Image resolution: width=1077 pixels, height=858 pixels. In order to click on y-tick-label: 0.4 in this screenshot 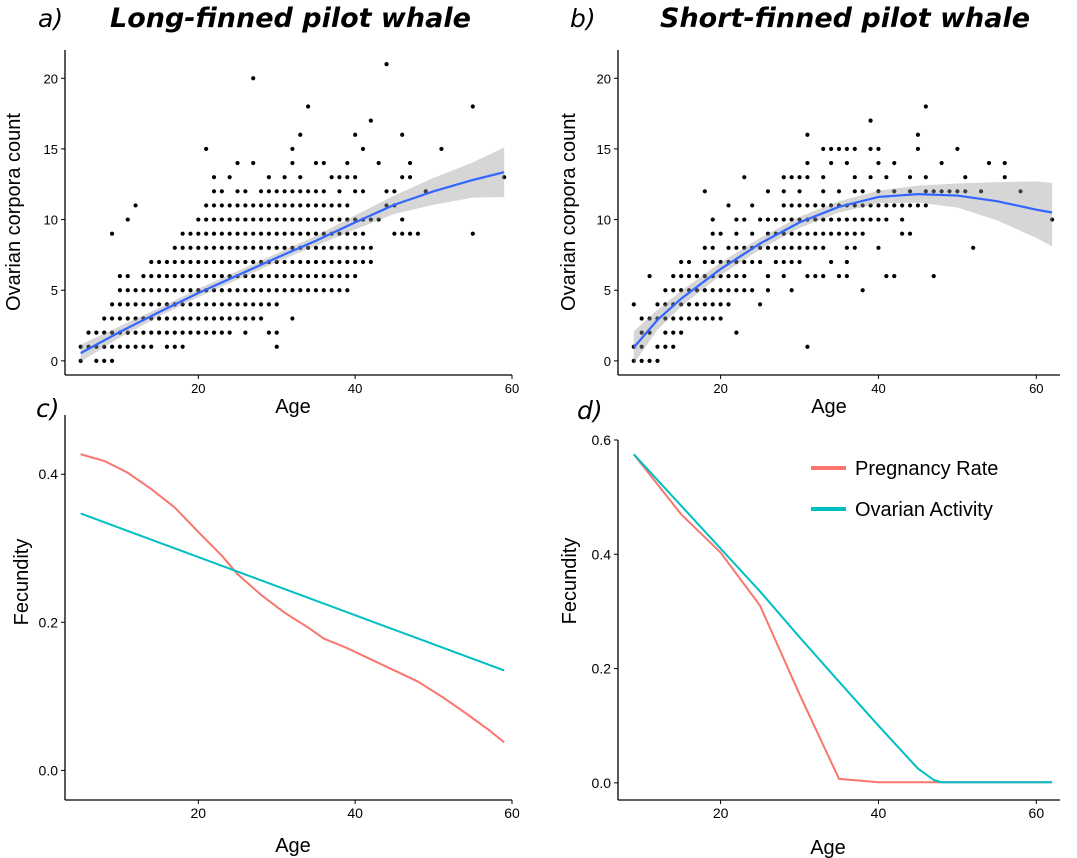, I will do `click(49, 474)`.